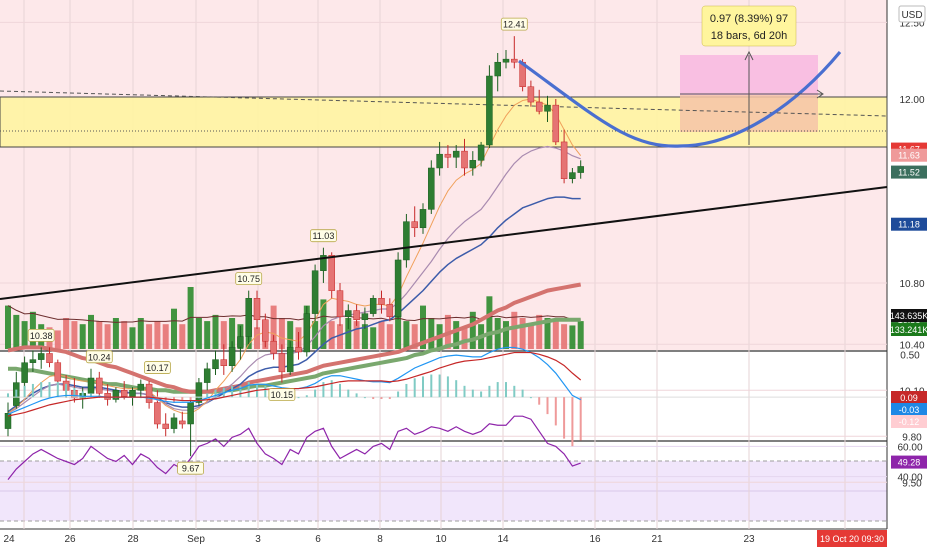 Image resolution: width=932 pixels, height=550 pixels. Describe the element at coordinates (852, 538) in the screenshot. I see `date-label-bg` at that location.